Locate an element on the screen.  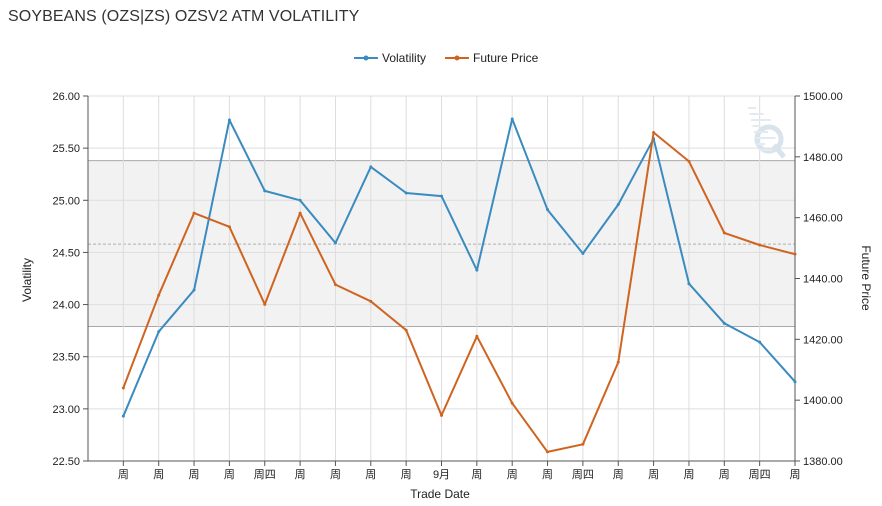
y-axis-title: Volatility is located at coordinates (27, 280).